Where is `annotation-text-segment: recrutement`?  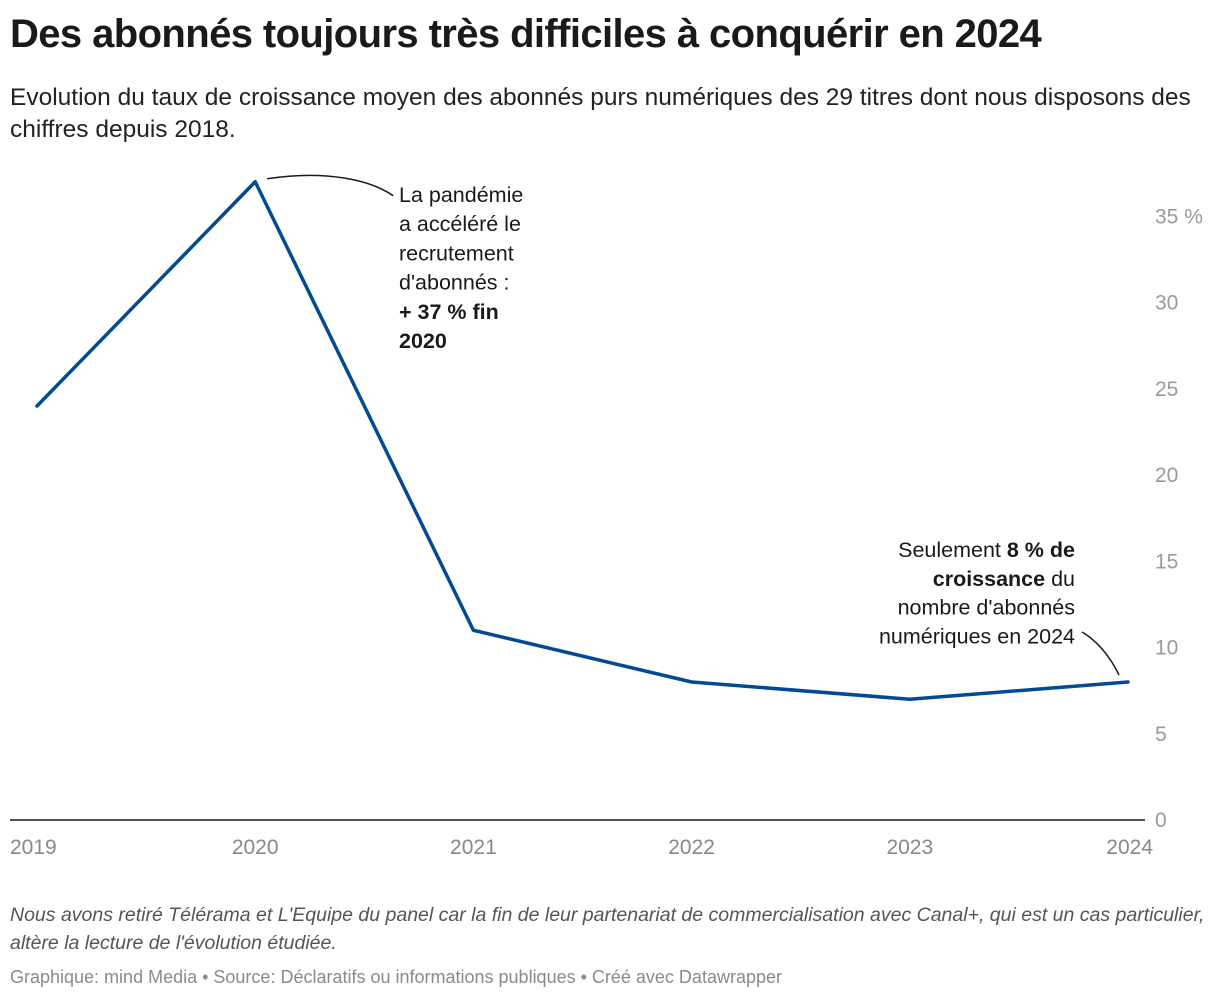 annotation-text-segment: recrutement is located at coordinates (456, 253).